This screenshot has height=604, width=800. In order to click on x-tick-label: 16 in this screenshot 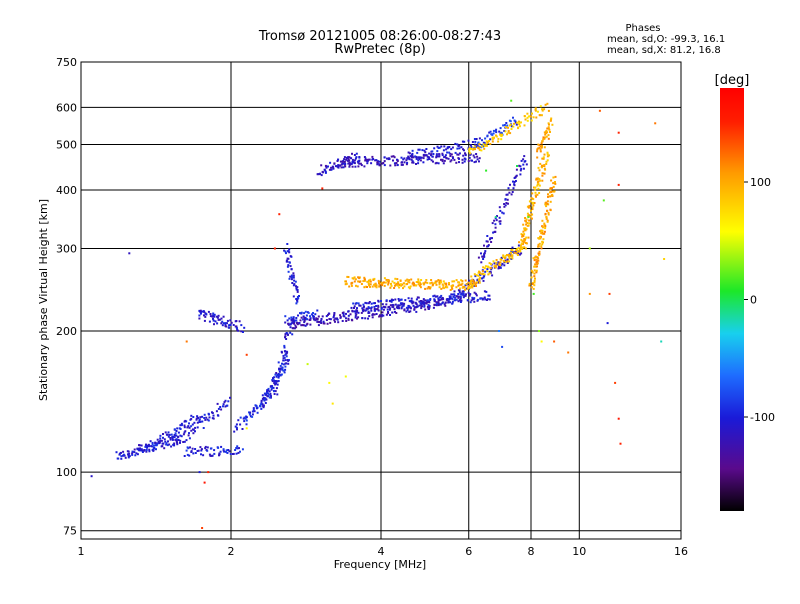, I will do `click(681, 551)`.